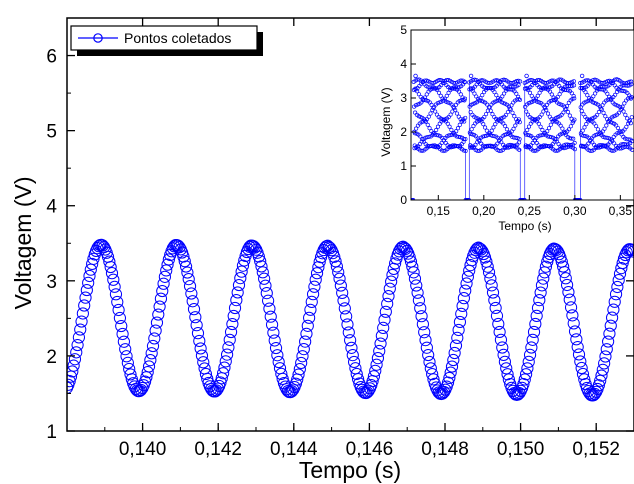  What do you see at coordinates (98, 38) in the screenshot?
I see `legend-marker-icon` at bounding box center [98, 38].